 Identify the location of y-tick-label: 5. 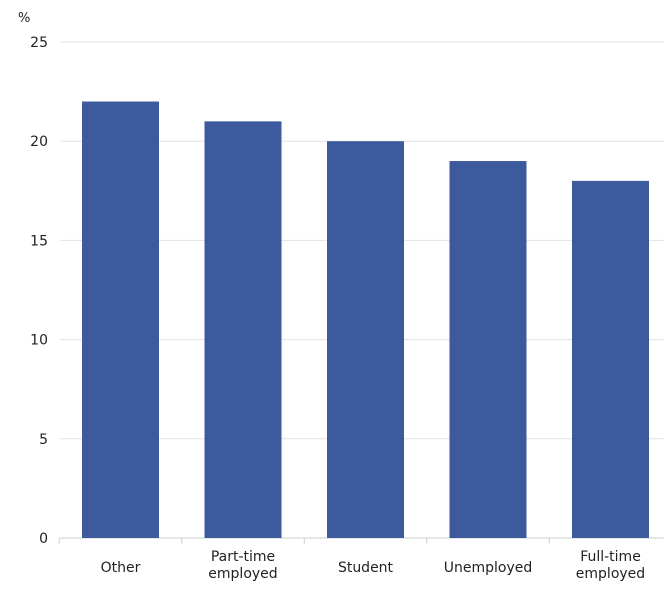
(43, 440).